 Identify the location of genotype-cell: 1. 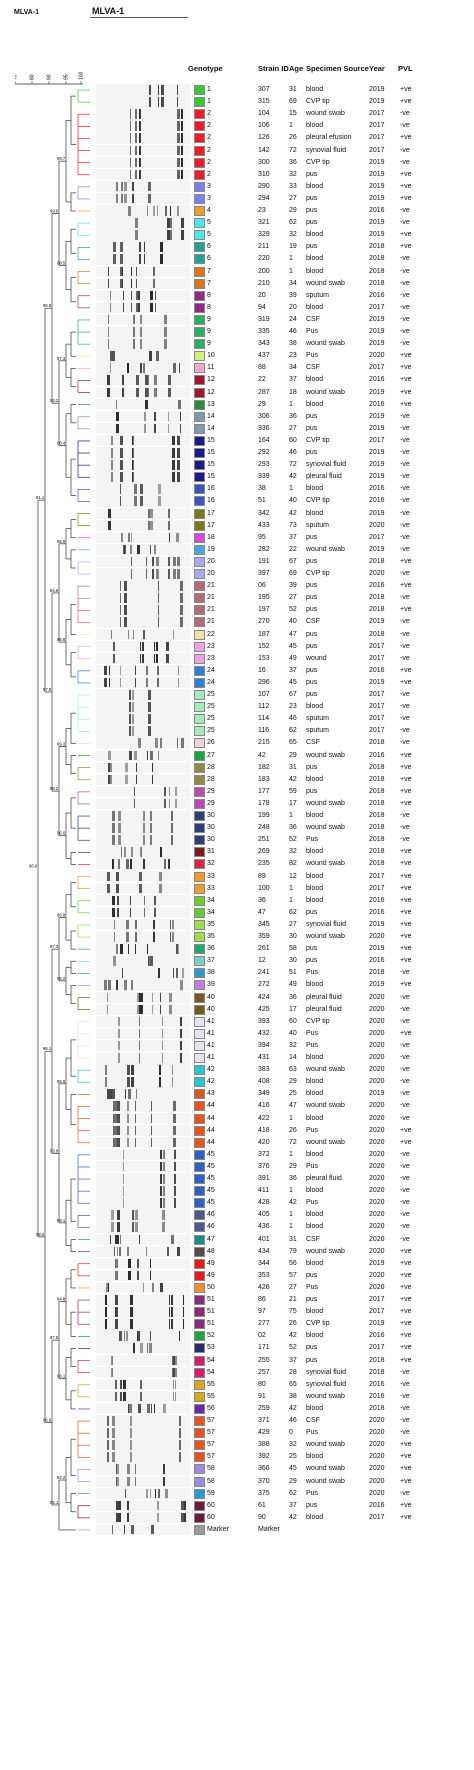
(209, 102).